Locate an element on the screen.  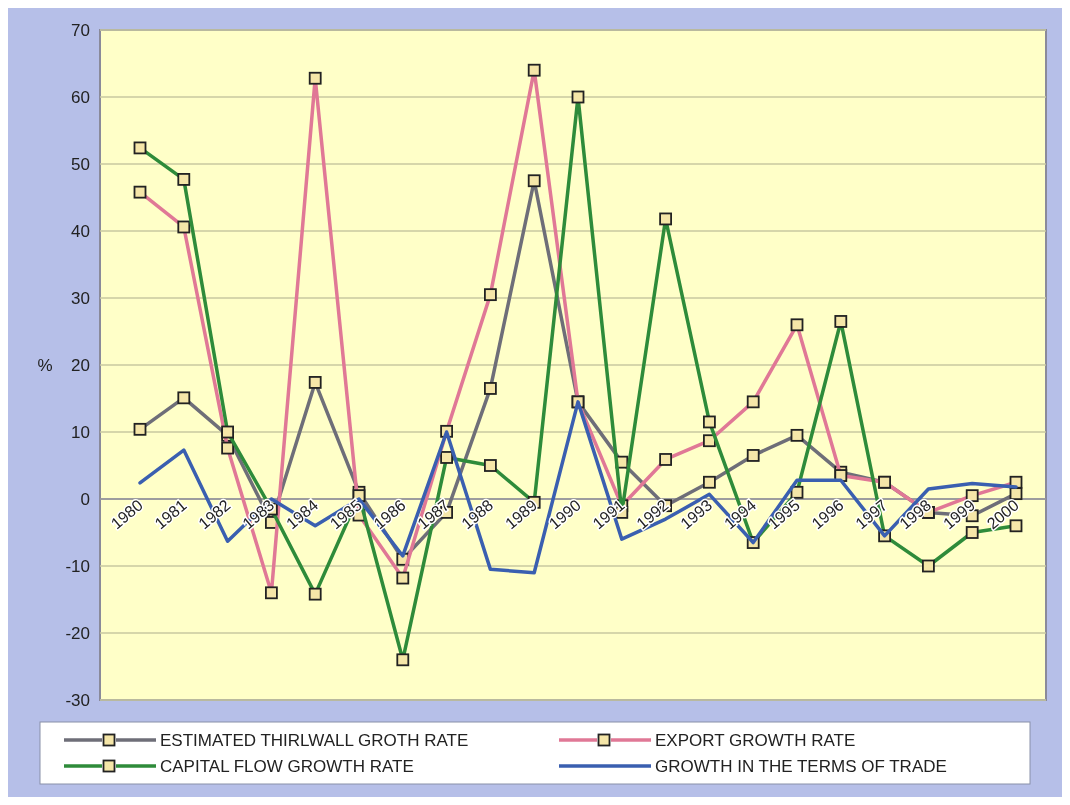
y-tick-label: -20 is located at coordinates (77, 633).